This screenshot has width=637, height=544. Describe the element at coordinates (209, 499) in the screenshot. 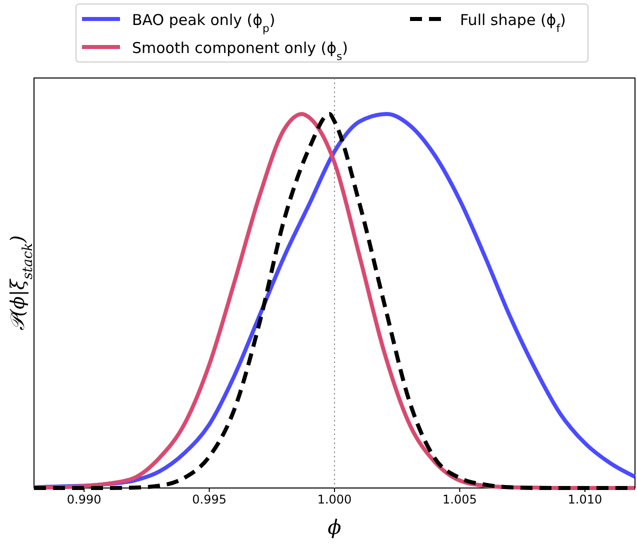

I see `x-tick-label: 0.995` at that location.